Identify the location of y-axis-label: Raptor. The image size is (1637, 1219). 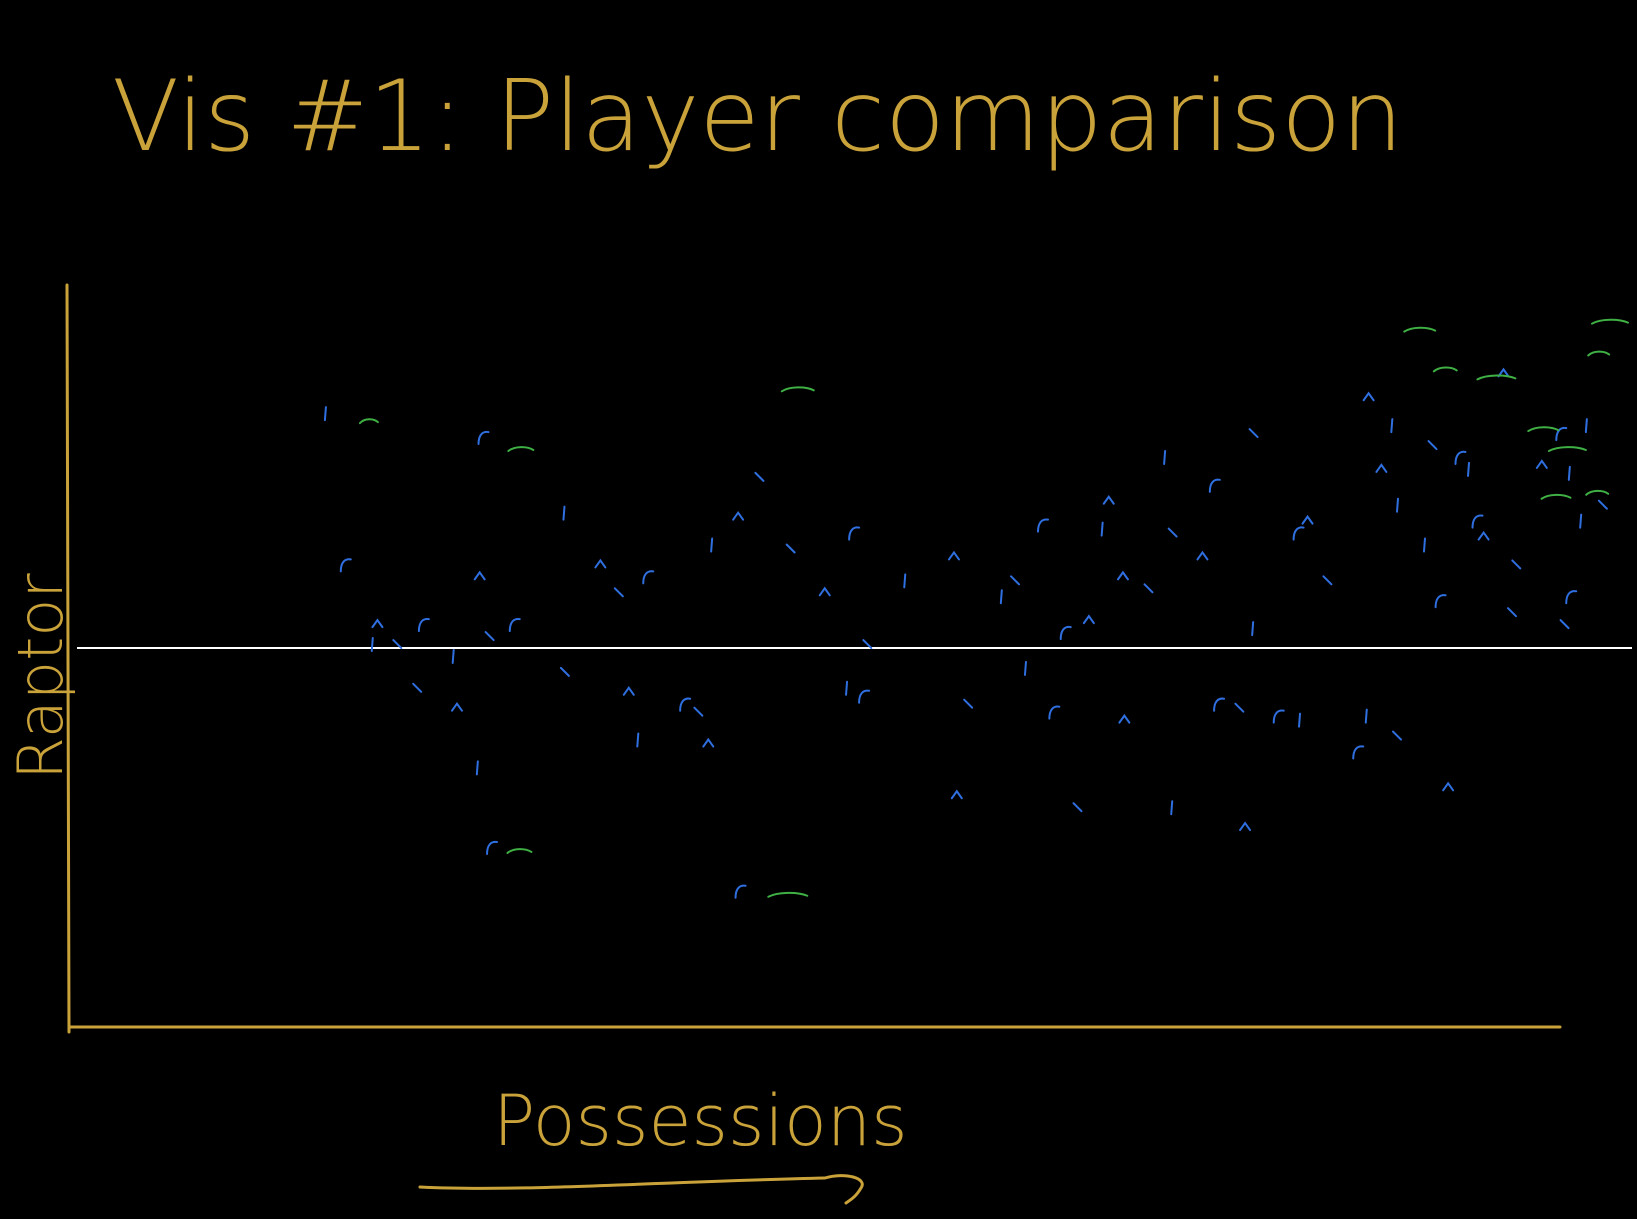
(40, 676).